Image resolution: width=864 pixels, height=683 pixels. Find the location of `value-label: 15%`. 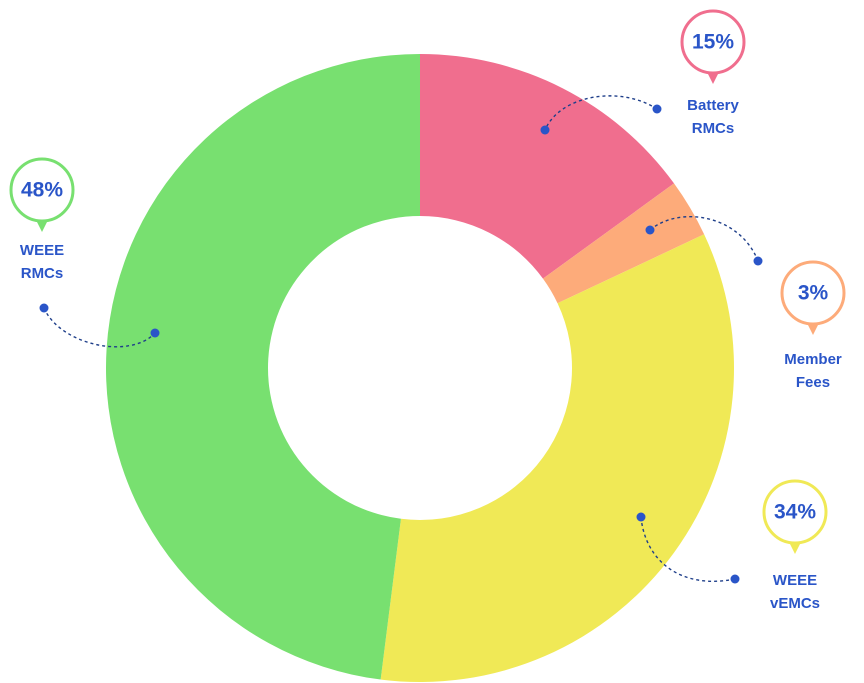

value-label: 15% is located at coordinates (713, 42).